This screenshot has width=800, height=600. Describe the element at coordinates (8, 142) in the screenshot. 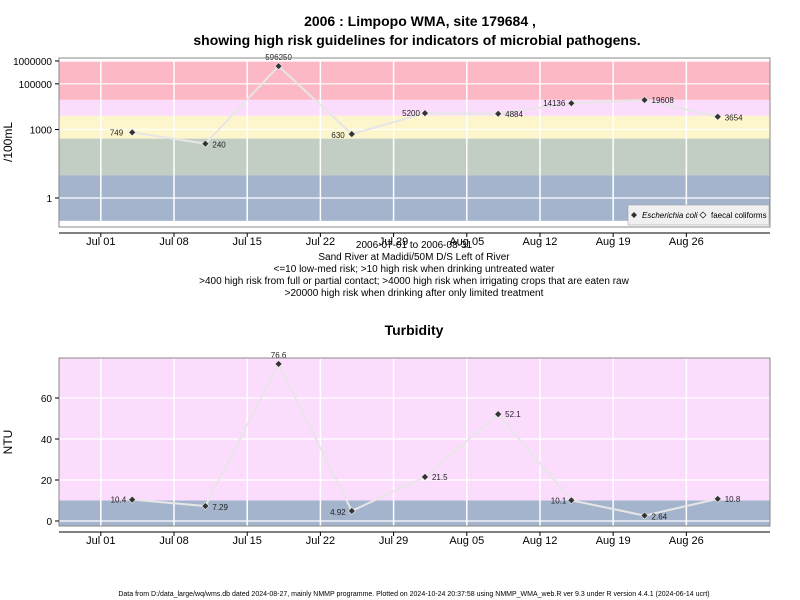

I see `y-axis-label: /100mL` at that location.